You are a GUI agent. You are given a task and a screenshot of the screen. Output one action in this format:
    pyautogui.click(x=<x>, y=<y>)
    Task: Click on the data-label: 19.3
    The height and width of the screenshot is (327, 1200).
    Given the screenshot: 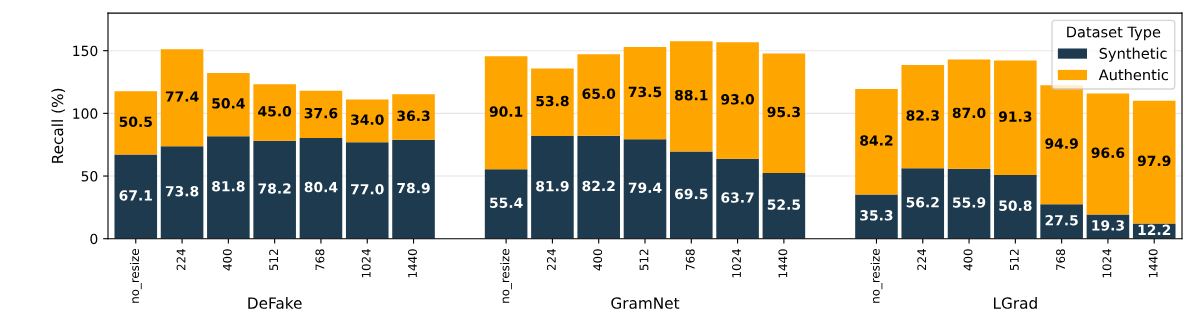 What is the action you would take?
    pyautogui.click(x=1108, y=225)
    